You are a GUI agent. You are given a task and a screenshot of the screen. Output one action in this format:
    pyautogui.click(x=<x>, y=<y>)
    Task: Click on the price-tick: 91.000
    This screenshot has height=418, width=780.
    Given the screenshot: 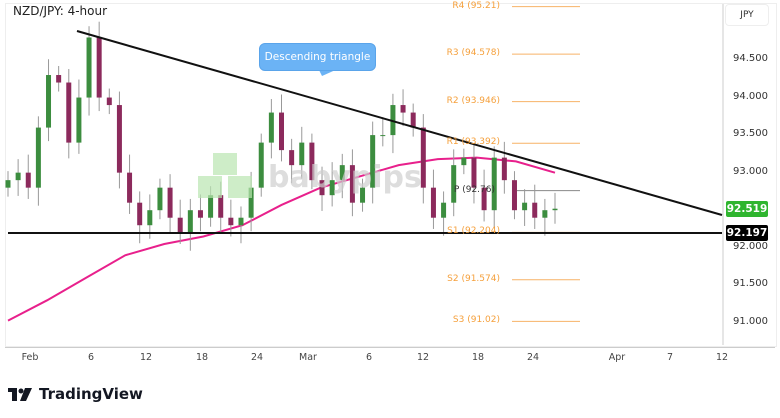 What is the action you would take?
    pyautogui.click(x=750, y=321)
    